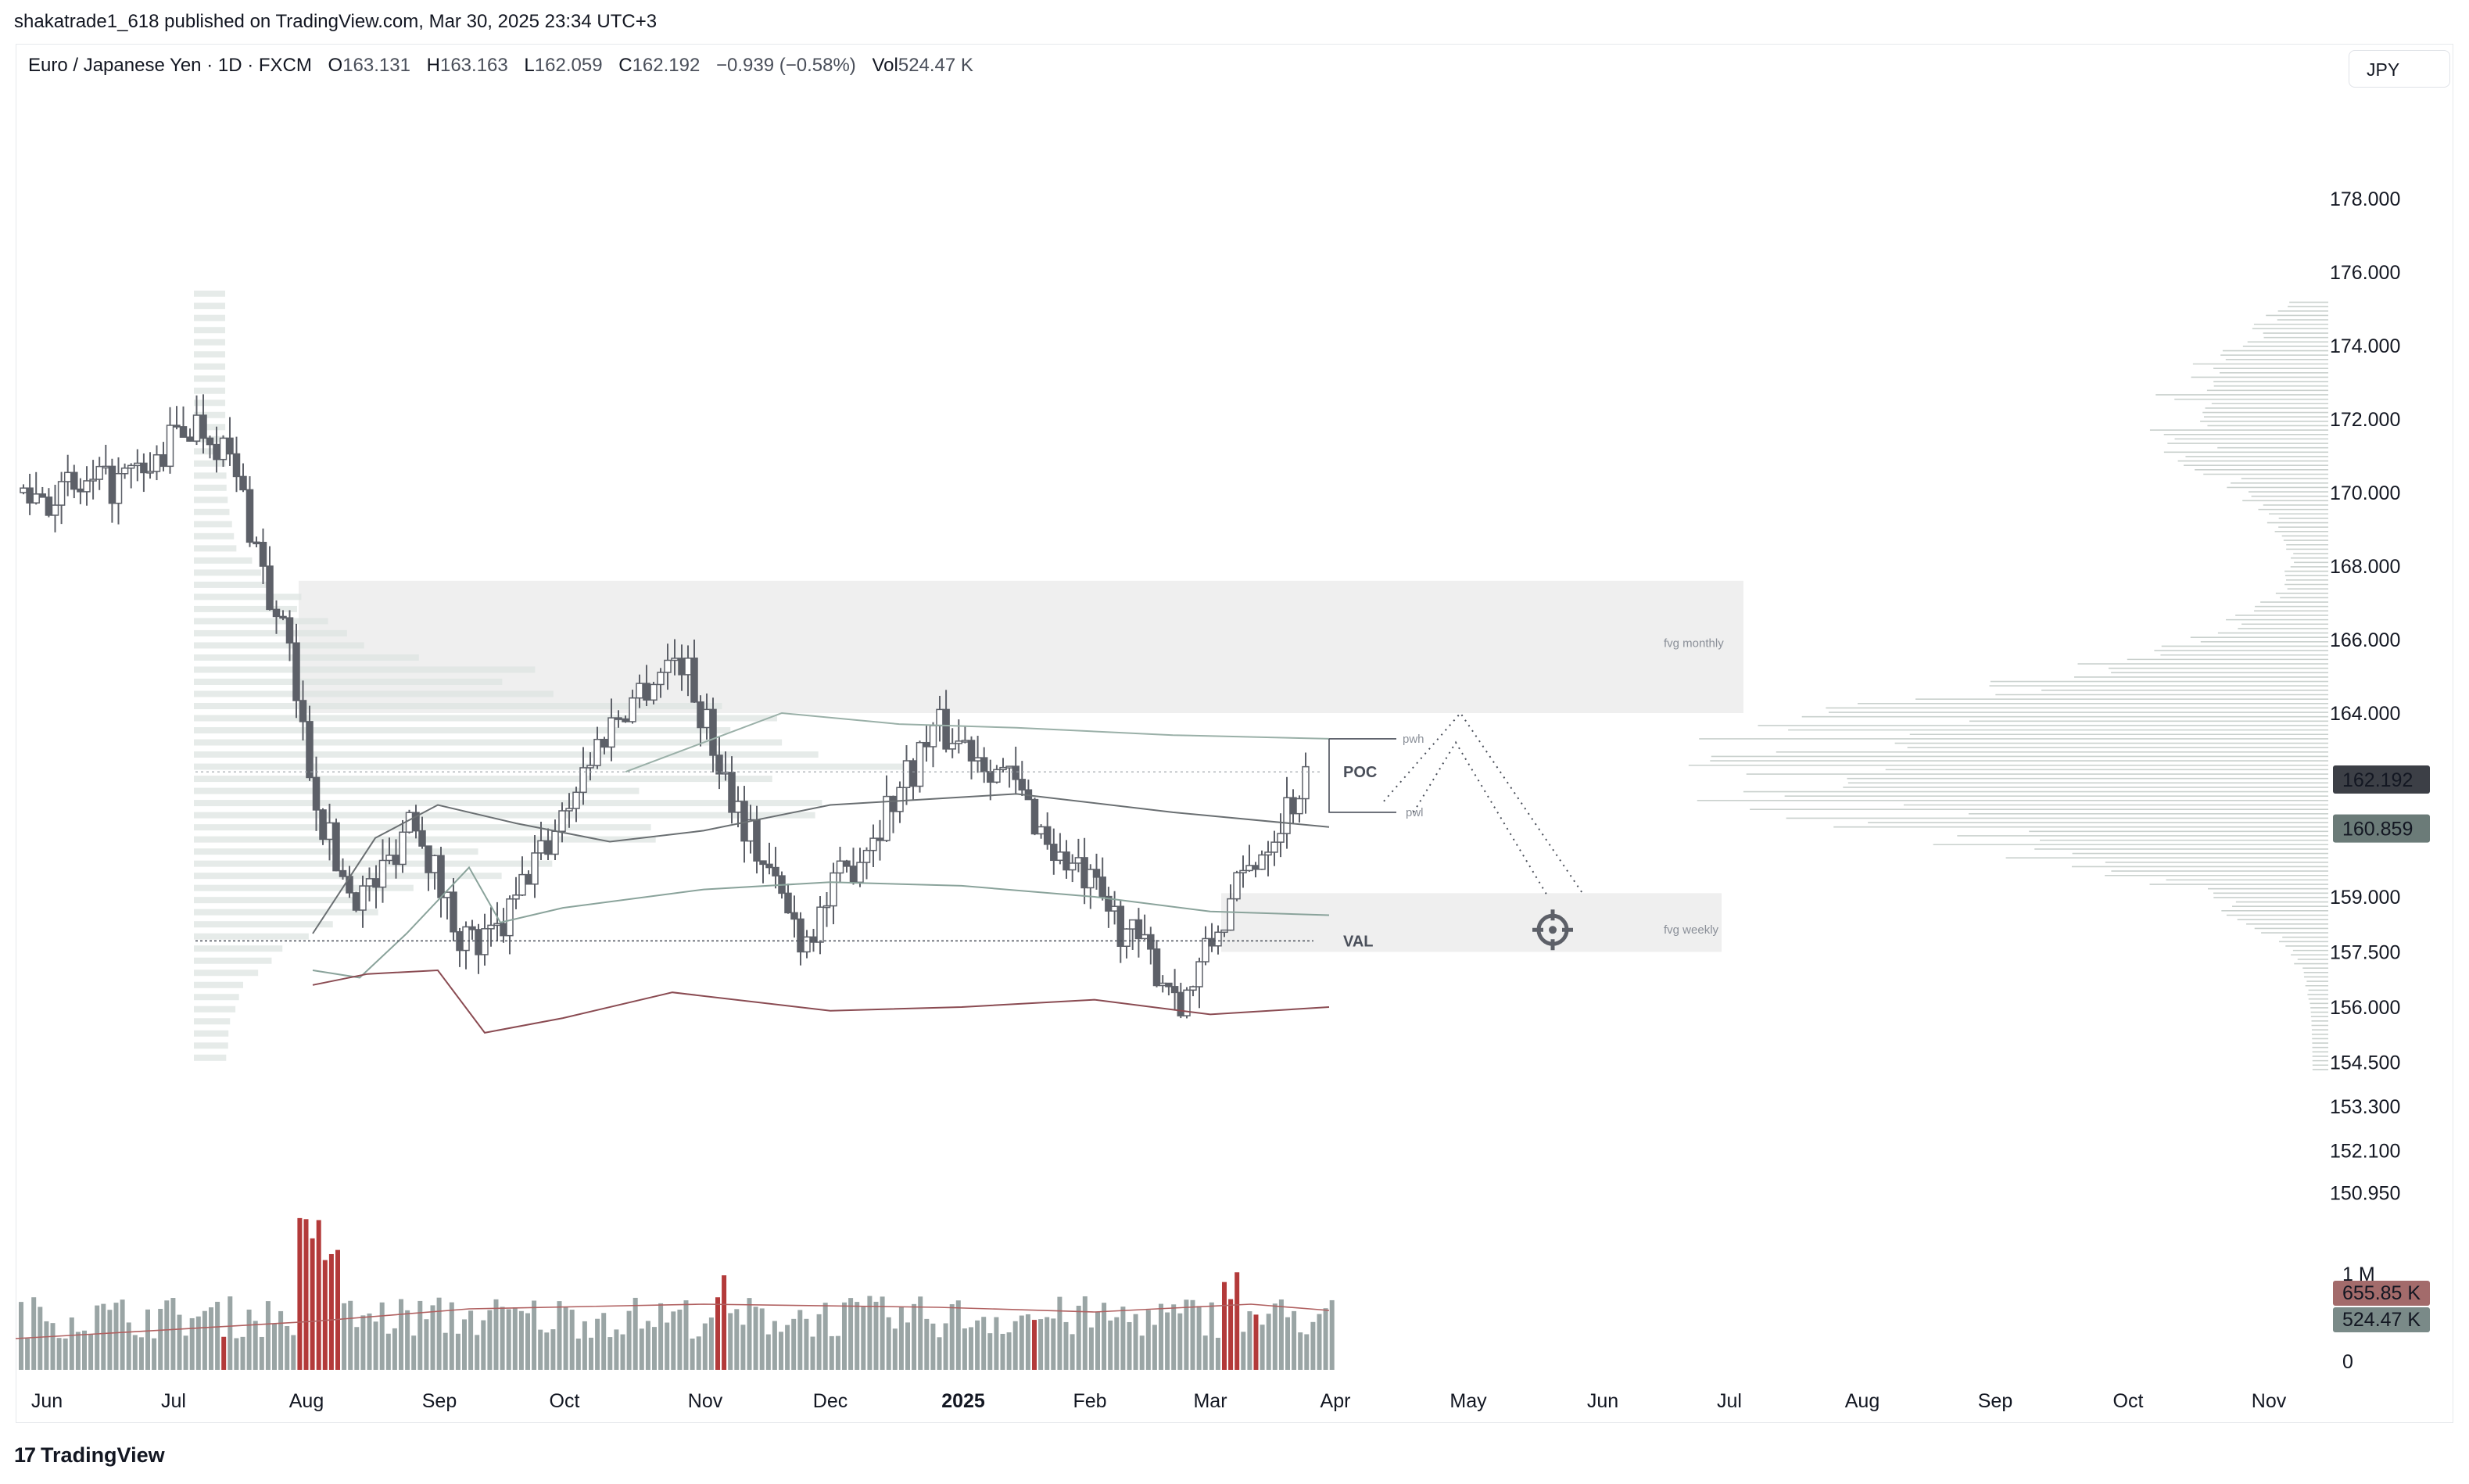 The image size is (2469, 1484). Describe the element at coordinates (1602, 1401) in the screenshot. I see `time-tick-label: Jun` at that location.